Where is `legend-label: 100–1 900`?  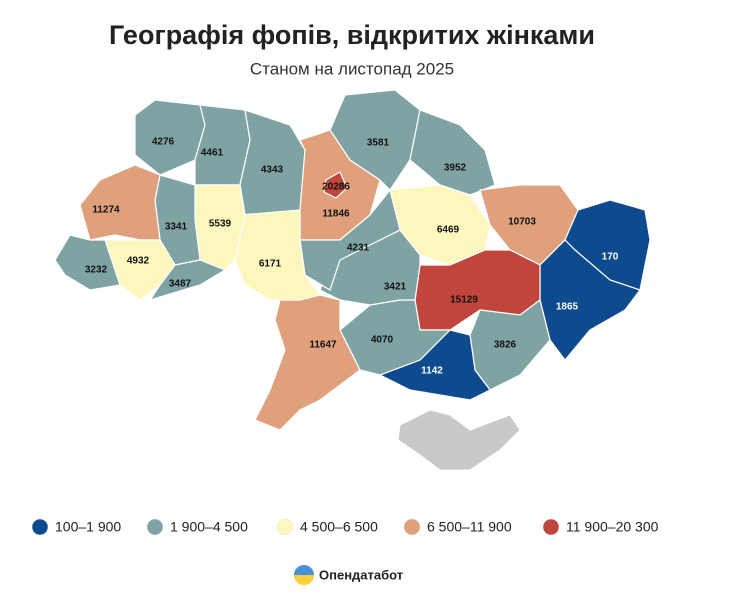 legend-label: 100–1 900 is located at coordinates (88, 527).